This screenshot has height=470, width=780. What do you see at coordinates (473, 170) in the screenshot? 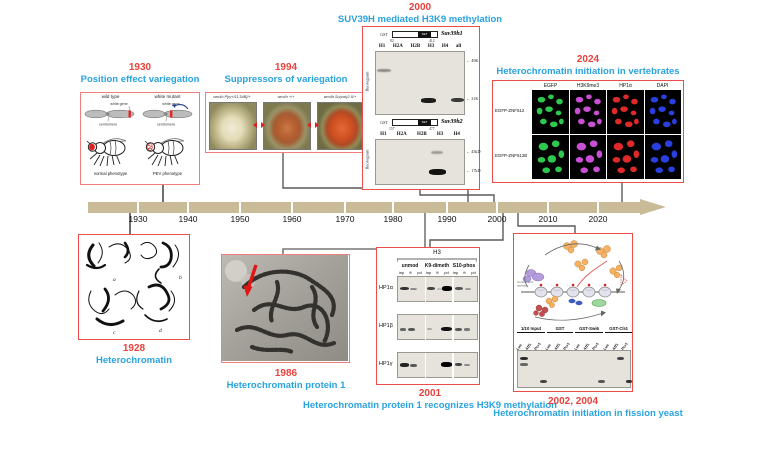
I see `marker-17kD: ← 17kD` at bounding box center [473, 170].